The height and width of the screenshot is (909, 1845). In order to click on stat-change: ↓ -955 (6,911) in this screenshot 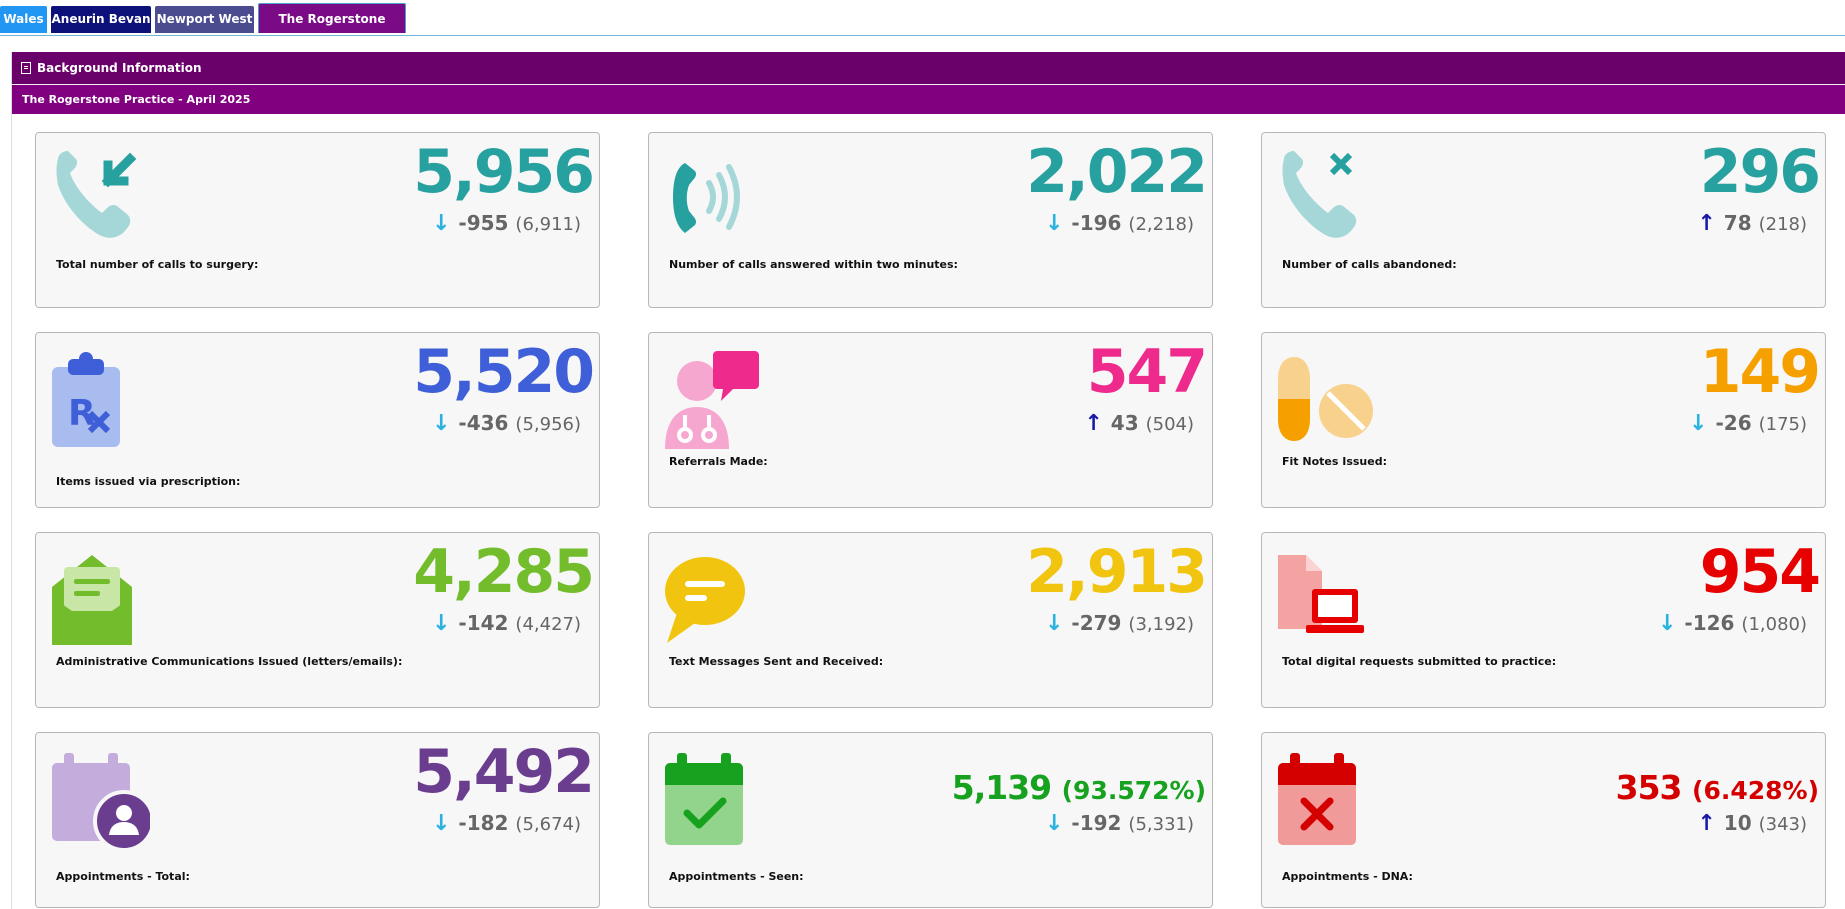, I will do `click(506, 223)`.